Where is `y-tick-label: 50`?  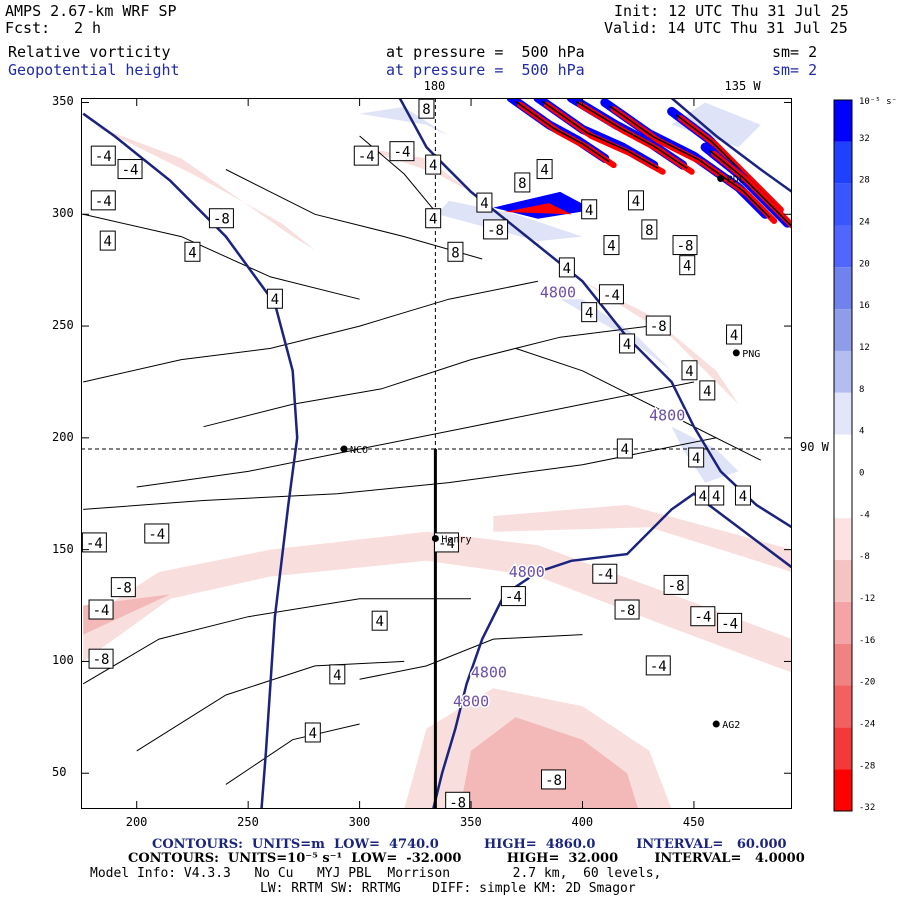
y-tick-label: 50 is located at coordinates (59, 772).